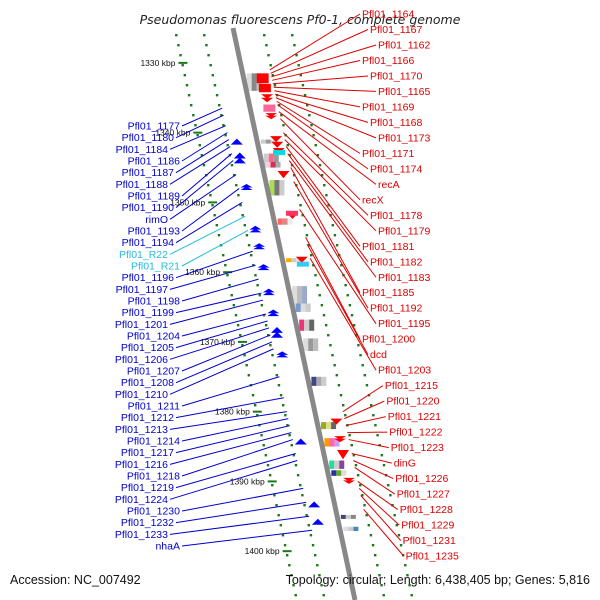  Describe the element at coordinates (247, 481) in the screenshot. I see `scale-label: 1390 kbp` at that location.